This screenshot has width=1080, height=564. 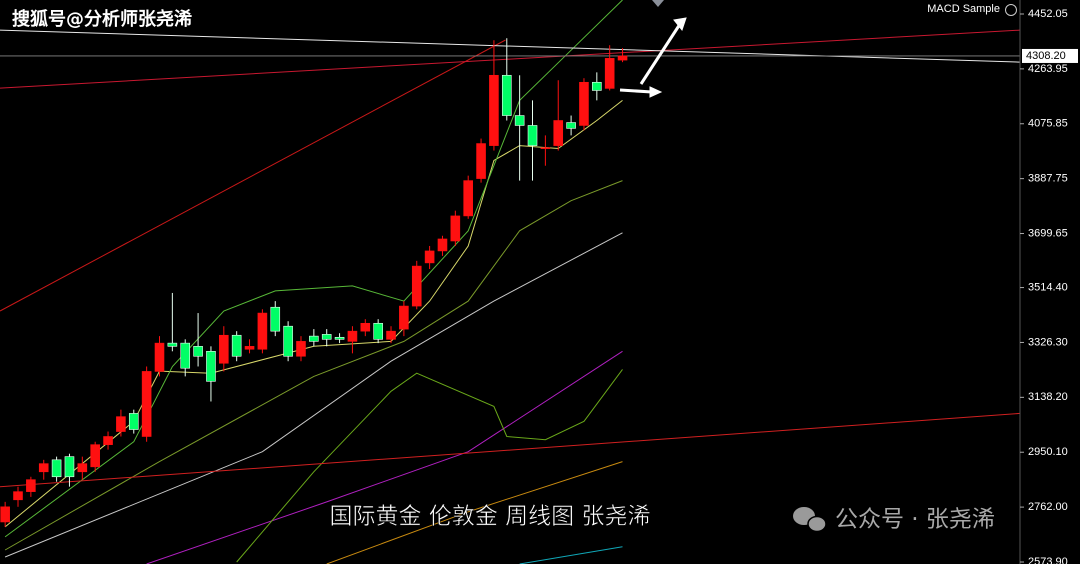 I want to click on y-tick-label: 3138.20, so click(x=1048, y=397).